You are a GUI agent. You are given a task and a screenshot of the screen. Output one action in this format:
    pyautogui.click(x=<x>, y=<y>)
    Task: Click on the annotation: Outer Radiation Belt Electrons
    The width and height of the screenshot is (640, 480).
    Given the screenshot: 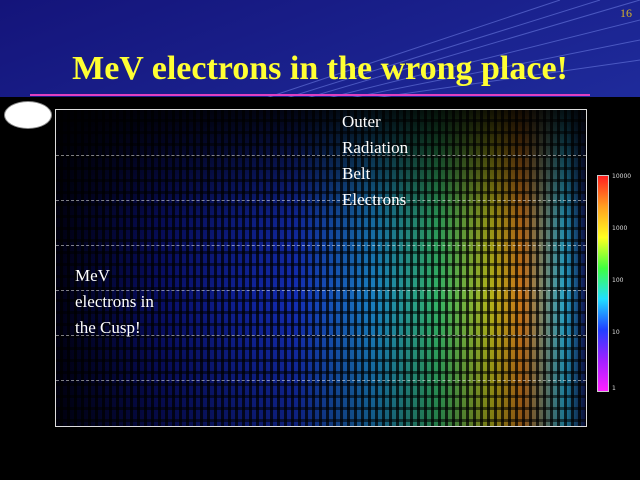 What is the action you would take?
    pyautogui.click(x=375, y=161)
    